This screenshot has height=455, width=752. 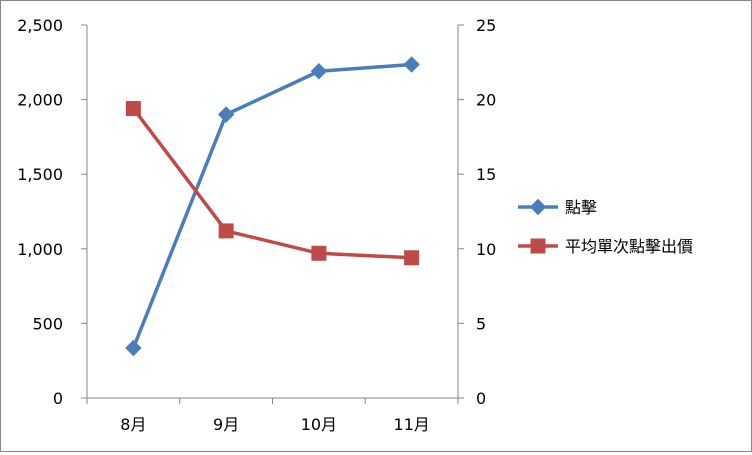 What do you see at coordinates (58, 398) in the screenshot?
I see `left-tick-label: 0` at bounding box center [58, 398].